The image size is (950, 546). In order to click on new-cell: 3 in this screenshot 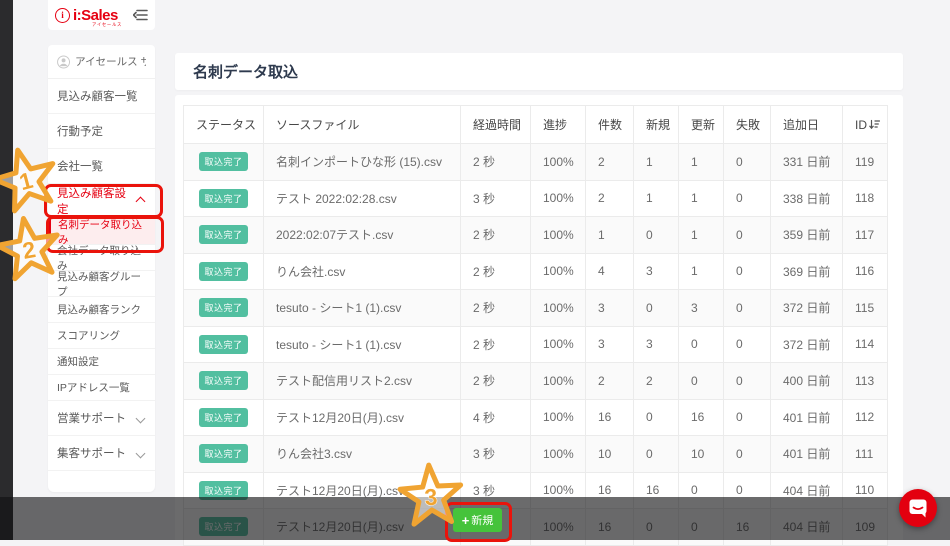, I will do `click(656, 344)`.